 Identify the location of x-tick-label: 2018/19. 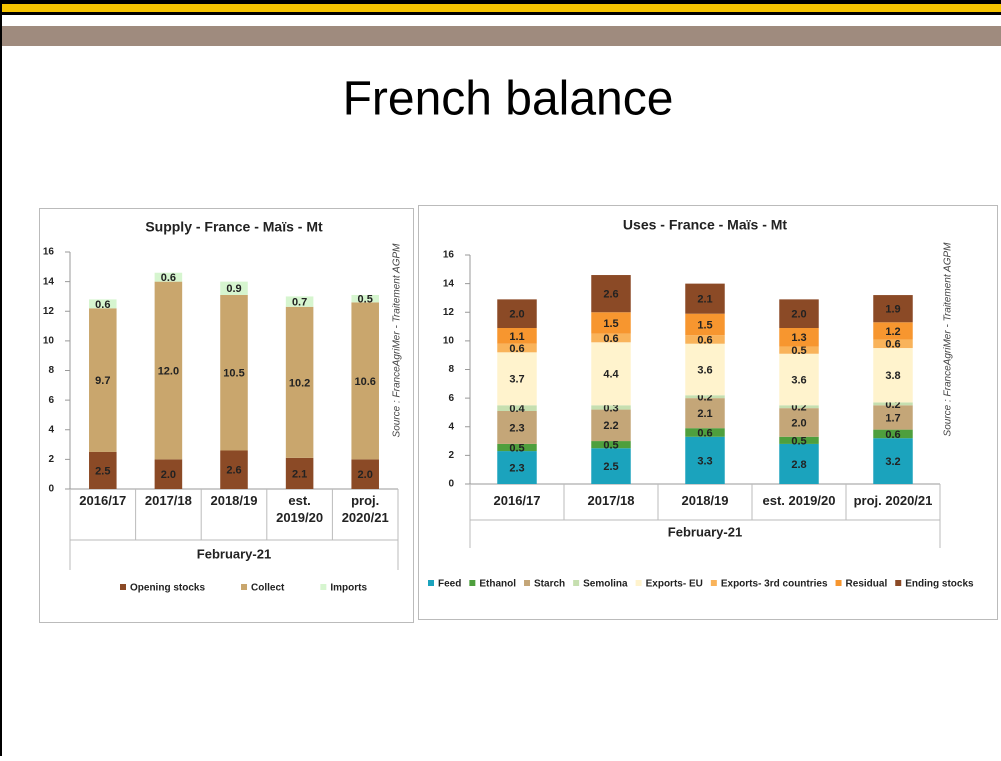
(234, 500).